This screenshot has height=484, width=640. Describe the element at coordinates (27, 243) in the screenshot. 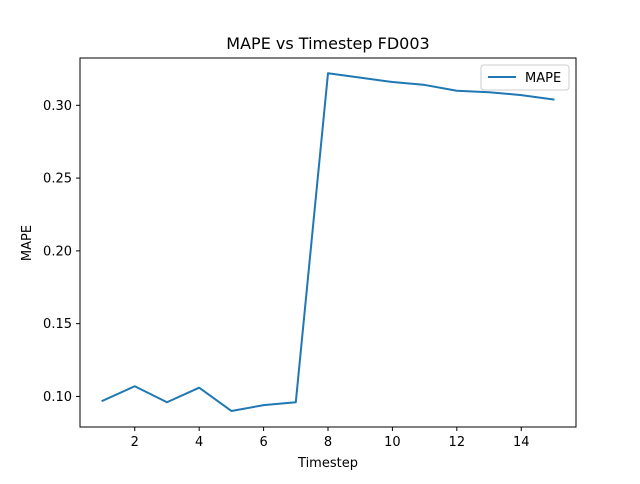

I see `y-axis-label: MAPE` at that location.